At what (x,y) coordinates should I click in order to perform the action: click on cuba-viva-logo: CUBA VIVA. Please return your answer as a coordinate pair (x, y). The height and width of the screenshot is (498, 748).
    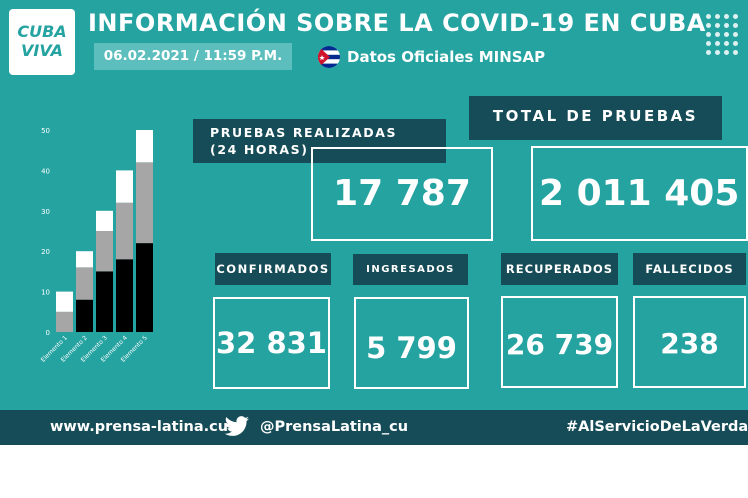
    Looking at the image, I should click on (42, 42).